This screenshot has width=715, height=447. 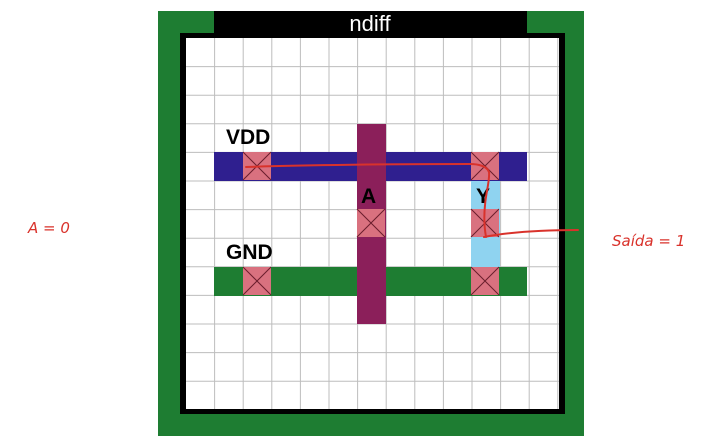 I want to click on diagram-title: ndiff, so click(x=370, y=23).